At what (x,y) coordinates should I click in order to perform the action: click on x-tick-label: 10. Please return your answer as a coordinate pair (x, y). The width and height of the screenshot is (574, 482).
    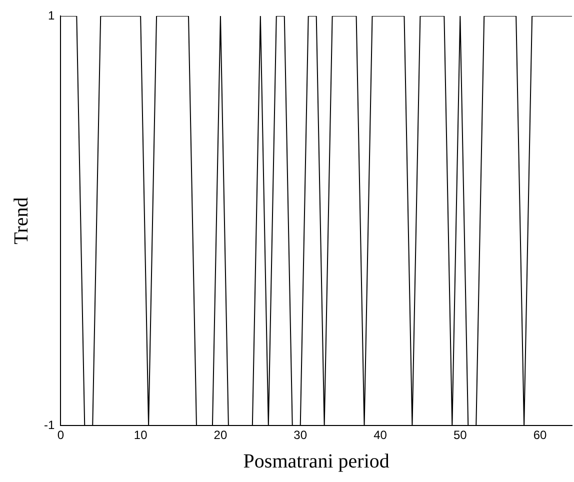
    Looking at the image, I should click on (141, 435).